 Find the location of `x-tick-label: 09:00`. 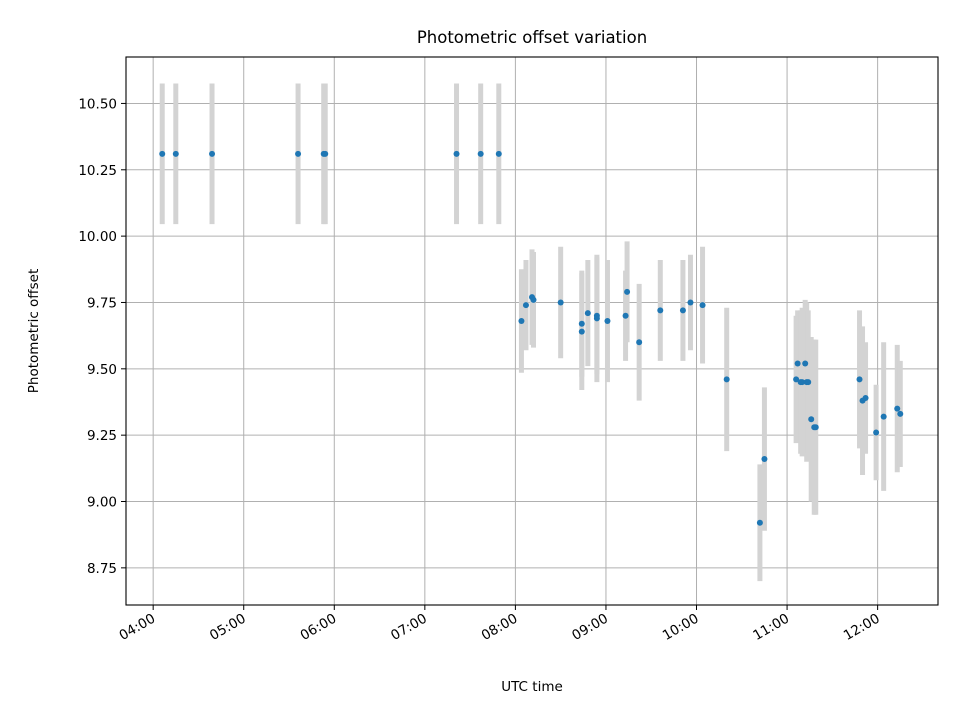

x-tick-label: 09:00 is located at coordinates (590, 627).